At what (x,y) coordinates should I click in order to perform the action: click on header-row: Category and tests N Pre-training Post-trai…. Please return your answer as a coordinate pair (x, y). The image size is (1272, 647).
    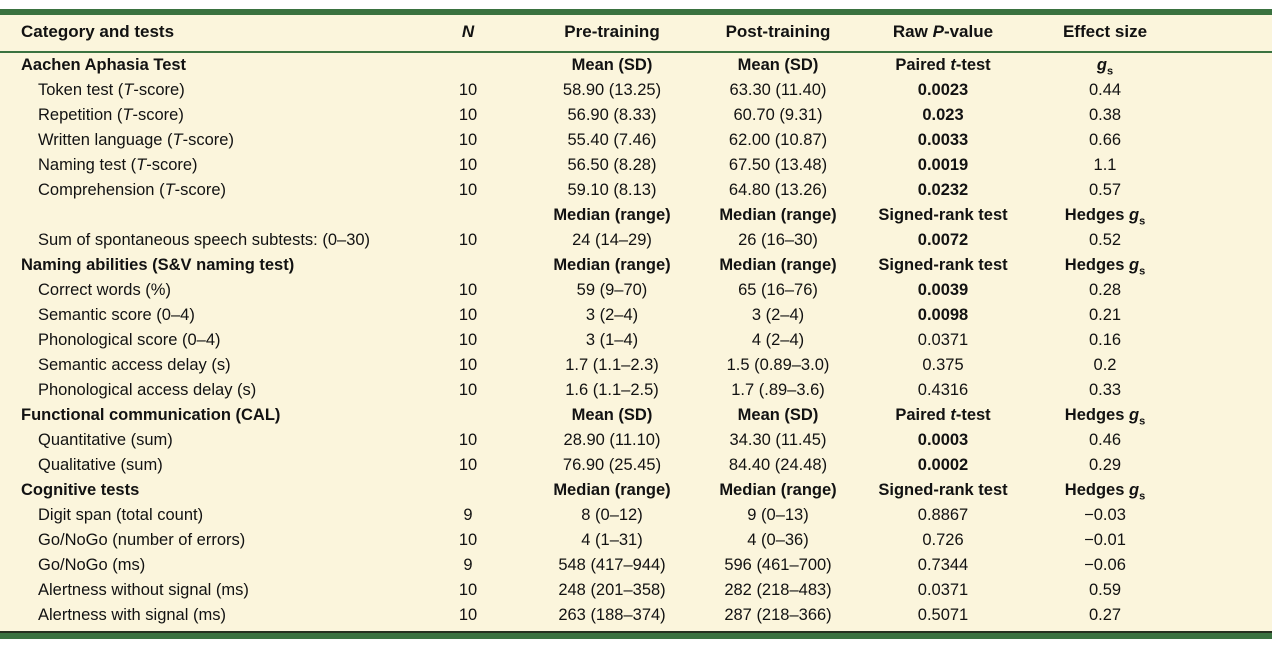
    Looking at the image, I should click on (636, 34).